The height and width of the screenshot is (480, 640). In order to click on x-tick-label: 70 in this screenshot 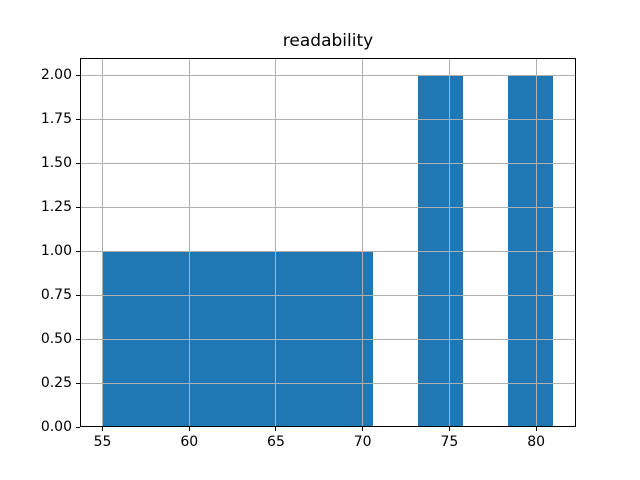, I will do `click(362, 442)`.